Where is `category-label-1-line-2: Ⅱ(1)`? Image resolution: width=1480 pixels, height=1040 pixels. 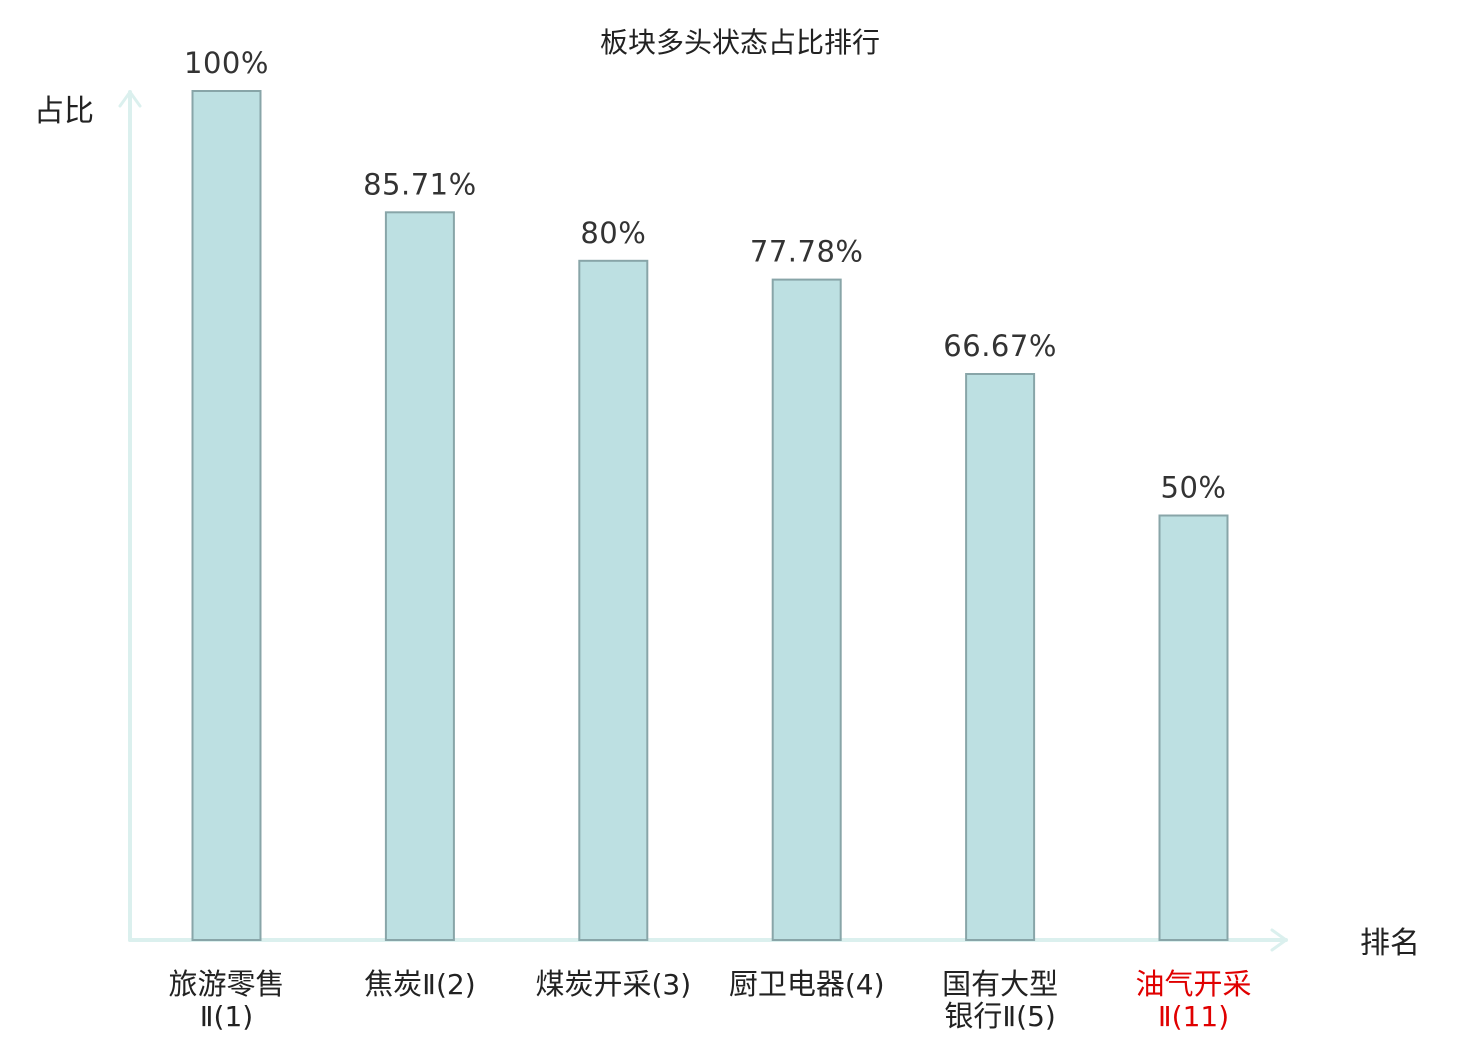
category-label-1-line-2: Ⅱ(1) is located at coordinates (226, 1016).